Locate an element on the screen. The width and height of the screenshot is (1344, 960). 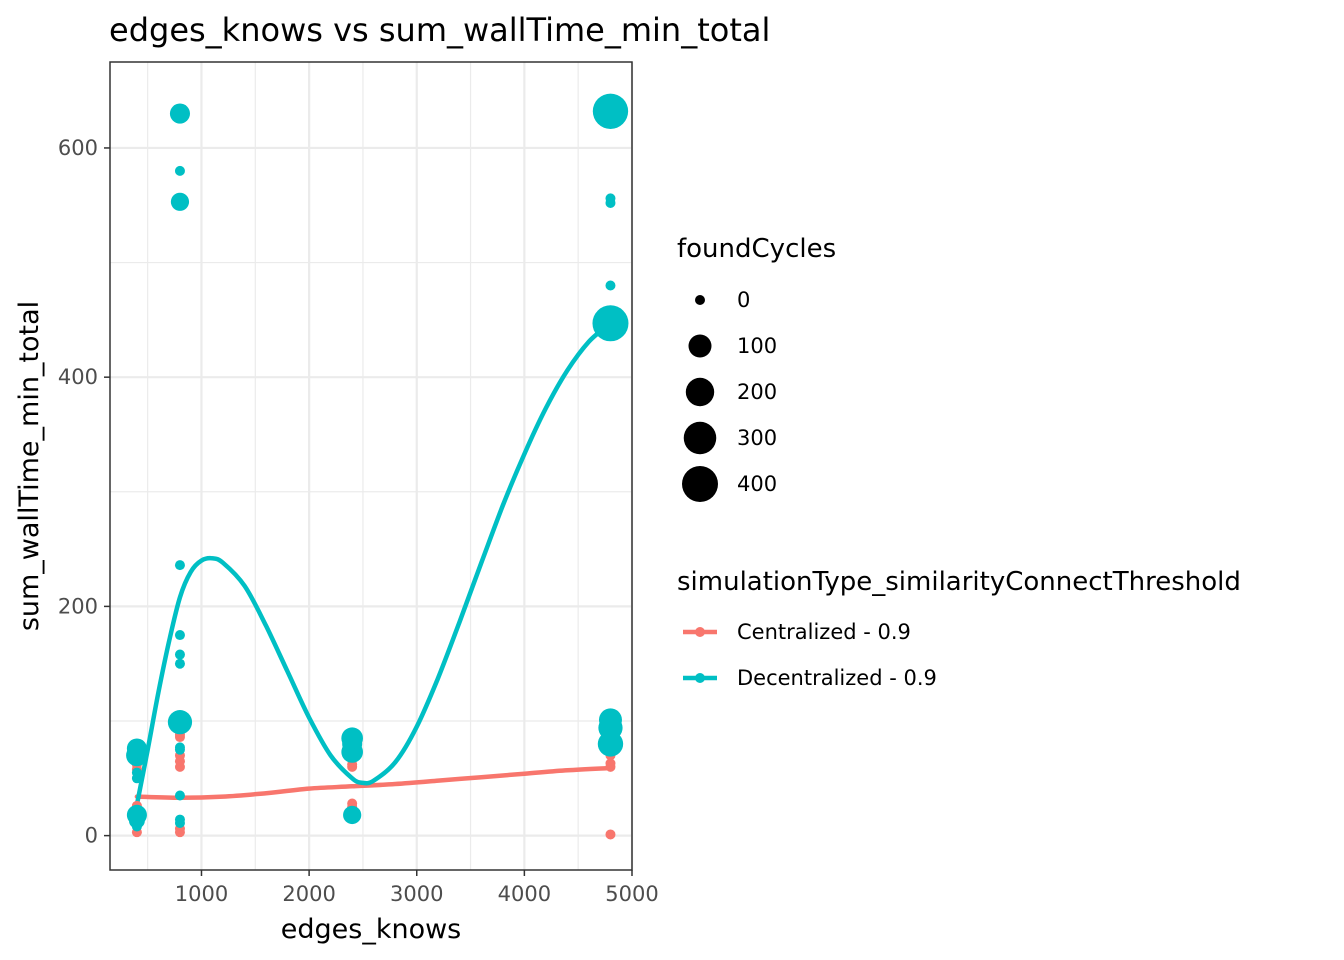
y-axis-ticks: 0 200 400 600 is located at coordinates (84, 492).